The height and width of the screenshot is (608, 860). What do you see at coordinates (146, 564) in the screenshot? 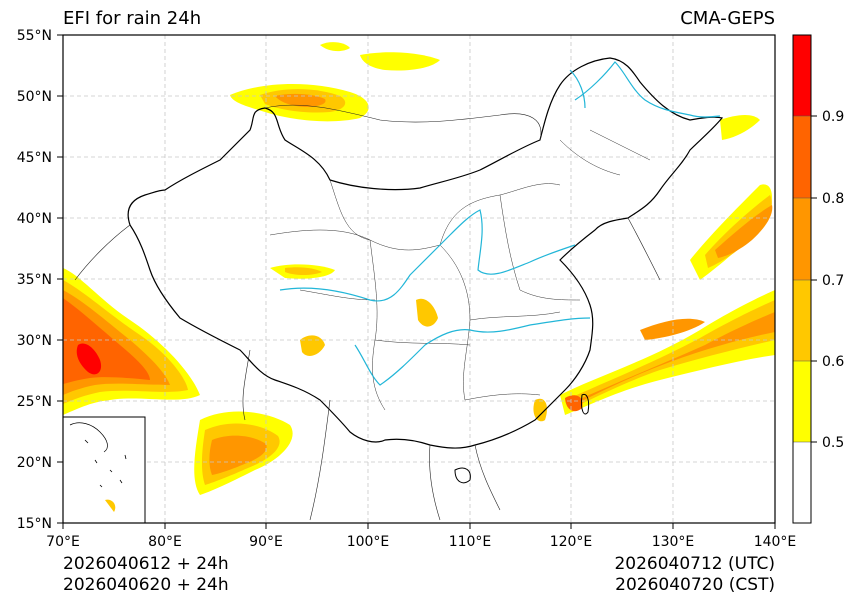
I see `init-time-utc: 2026040612 + 24h` at bounding box center [146, 564].